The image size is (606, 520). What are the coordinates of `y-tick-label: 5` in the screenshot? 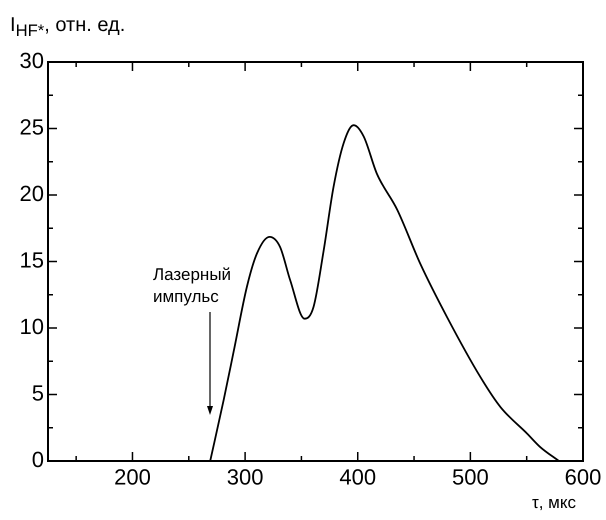 It's located at (38, 393).